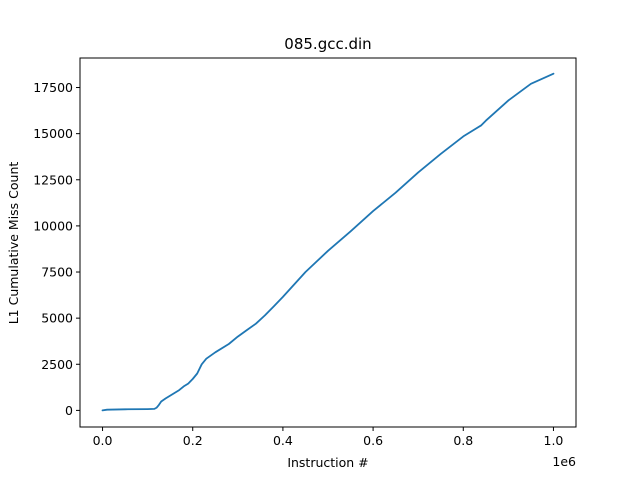  I want to click on y-tick-label: 17500, so click(53, 87).